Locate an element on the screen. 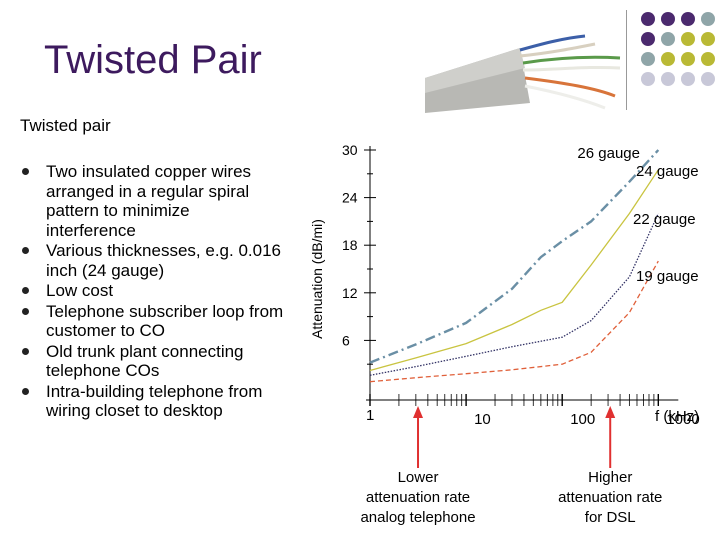  series-label: 26 gauge is located at coordinates (608, 153).